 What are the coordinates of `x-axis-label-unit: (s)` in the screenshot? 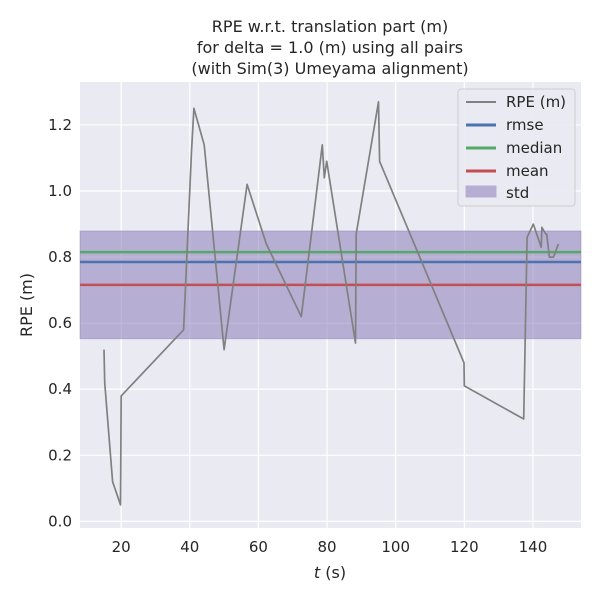 It's located at (335, 572).